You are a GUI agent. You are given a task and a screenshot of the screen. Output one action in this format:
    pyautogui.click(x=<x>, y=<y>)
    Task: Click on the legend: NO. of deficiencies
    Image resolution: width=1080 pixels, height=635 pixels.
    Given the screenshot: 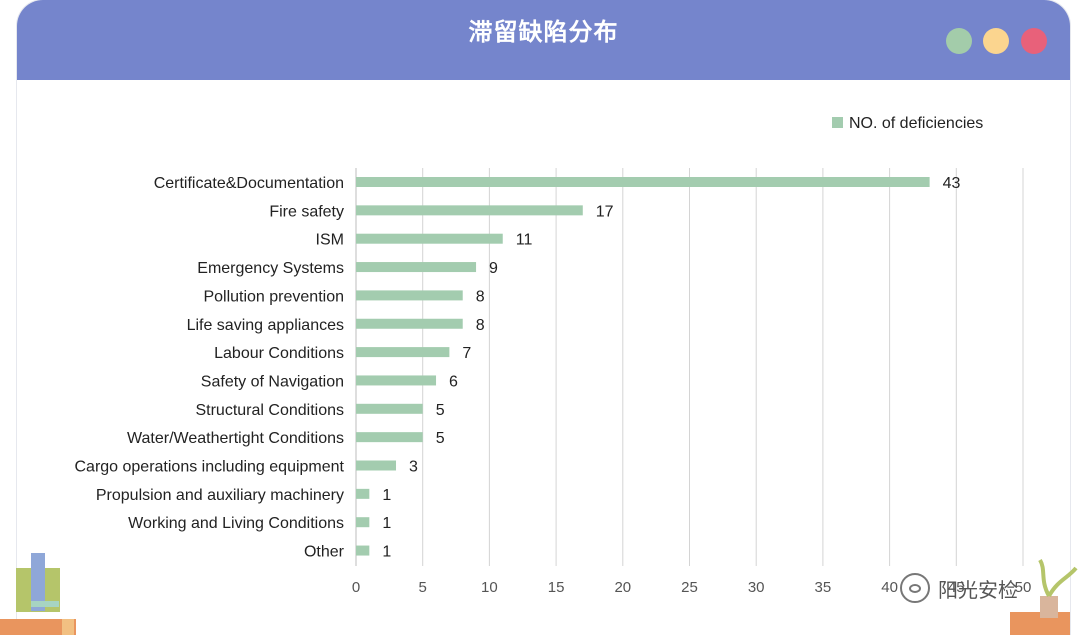 What is the action you would take?
    pyautogui.click(x=907, y=123)
    